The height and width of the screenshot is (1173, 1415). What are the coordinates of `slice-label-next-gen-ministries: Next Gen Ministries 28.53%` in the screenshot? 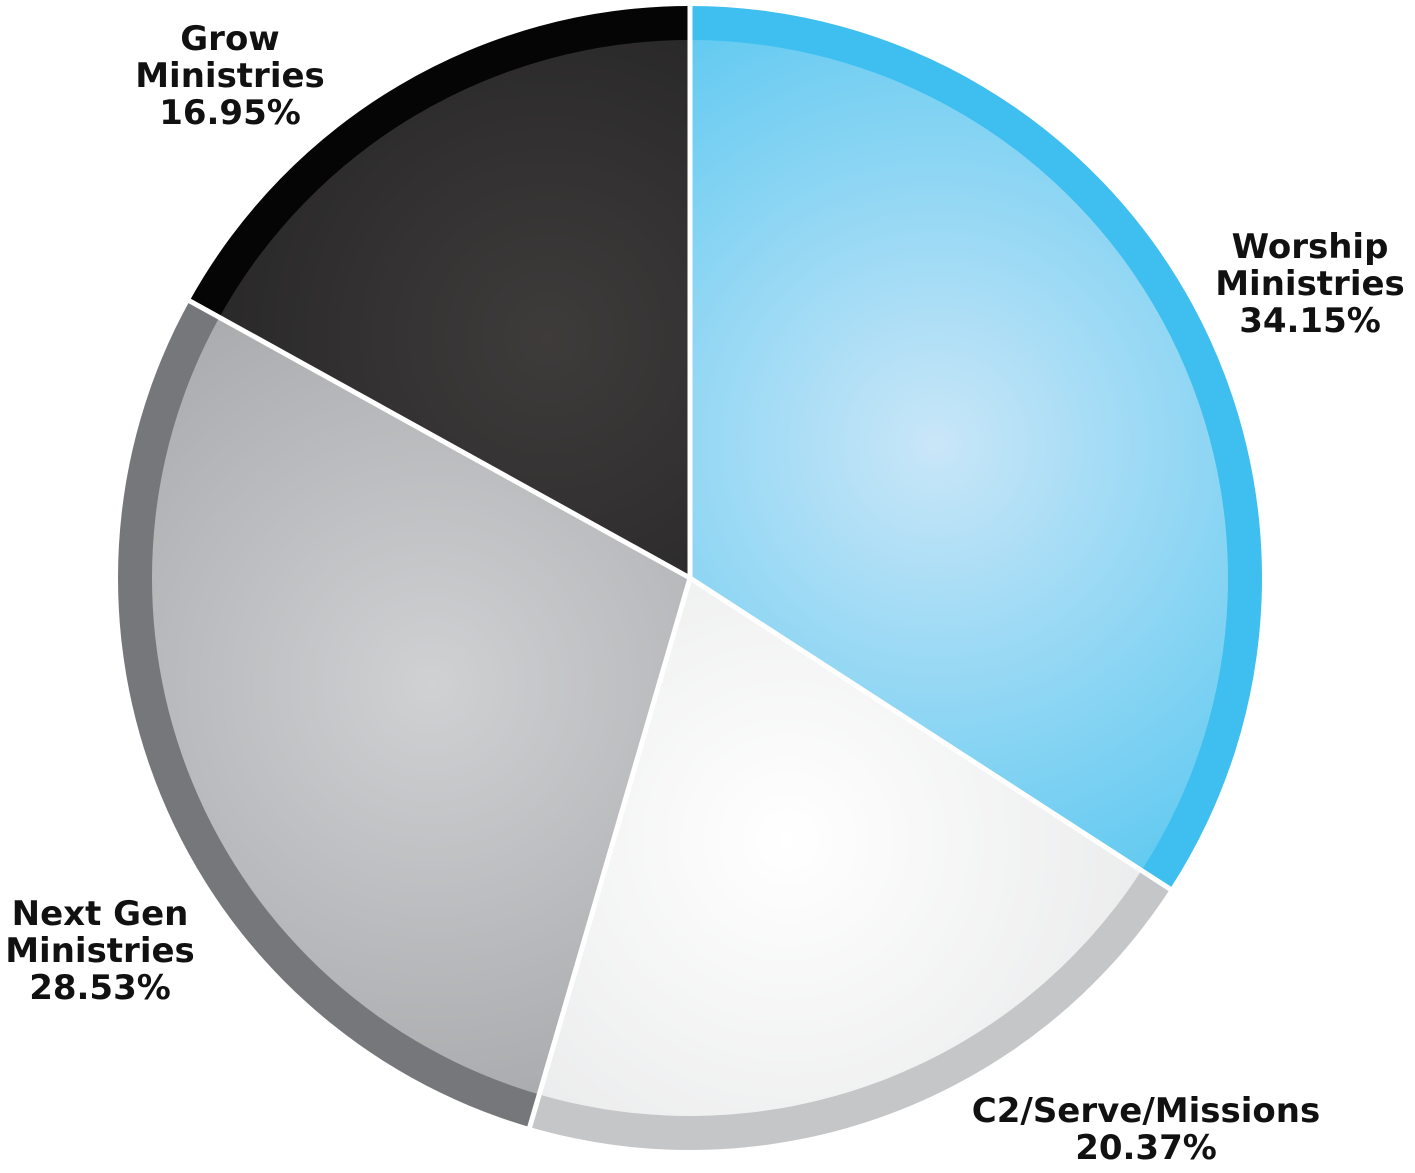 It's located at (100, 951).